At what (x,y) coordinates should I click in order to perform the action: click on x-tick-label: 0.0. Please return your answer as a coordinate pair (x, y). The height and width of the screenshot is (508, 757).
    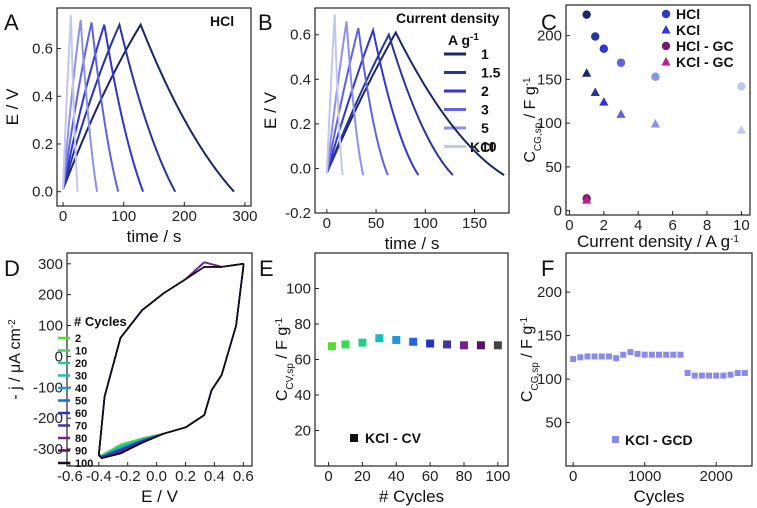
    Looking at the image, I should click on (156, 476).